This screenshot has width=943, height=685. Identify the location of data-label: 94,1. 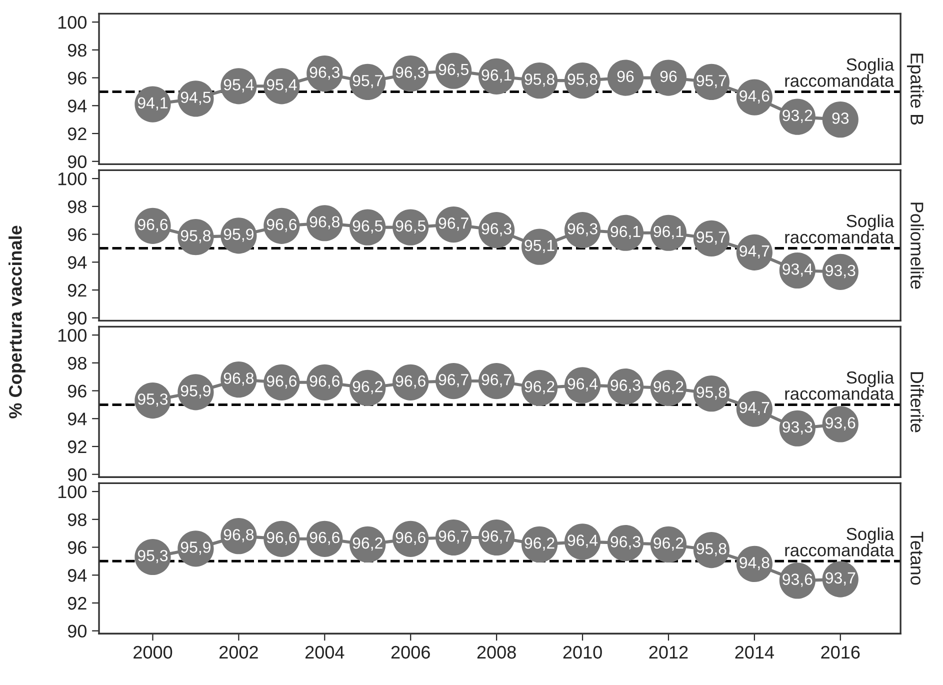
(153, 103).